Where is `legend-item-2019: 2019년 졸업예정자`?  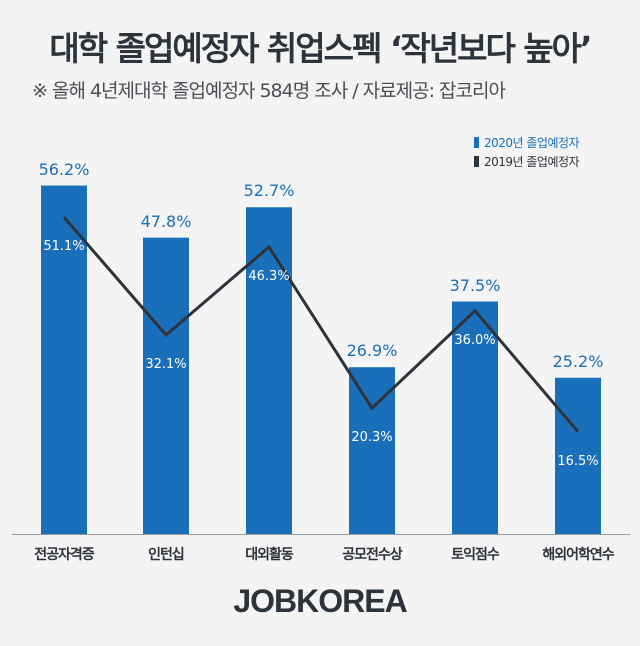
legend-item-2019: 2019년 졸업예정자 is located at coordinates (527, 161).